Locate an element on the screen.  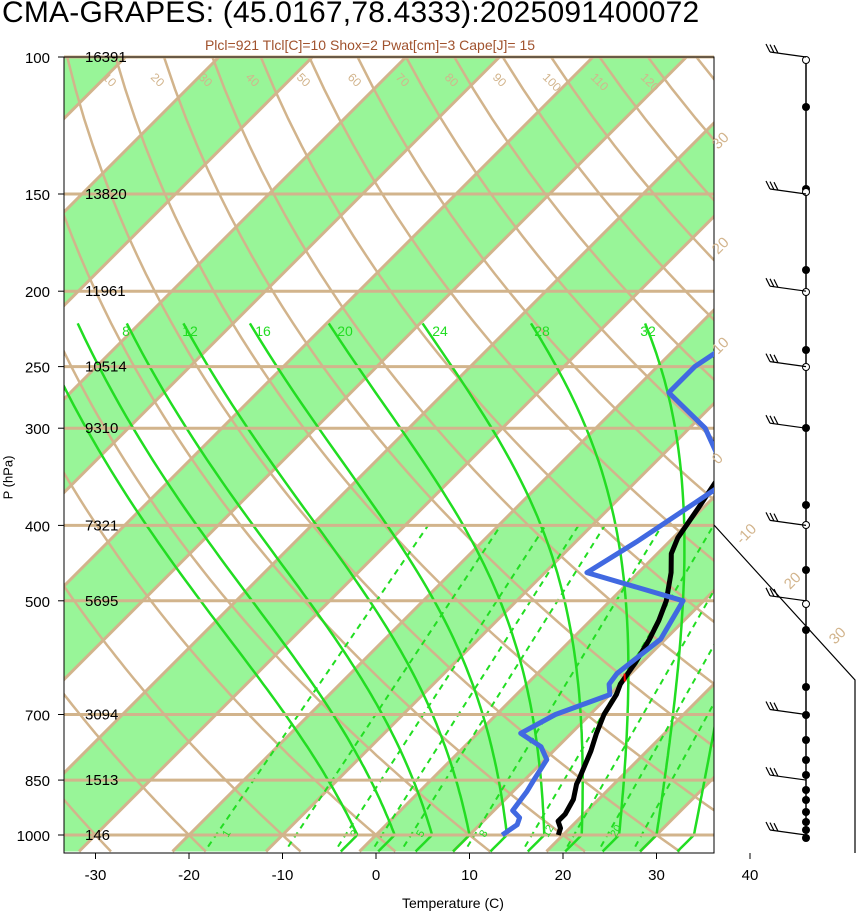
mixing-ratio-label: 1 is located at coordinates (226, 833).